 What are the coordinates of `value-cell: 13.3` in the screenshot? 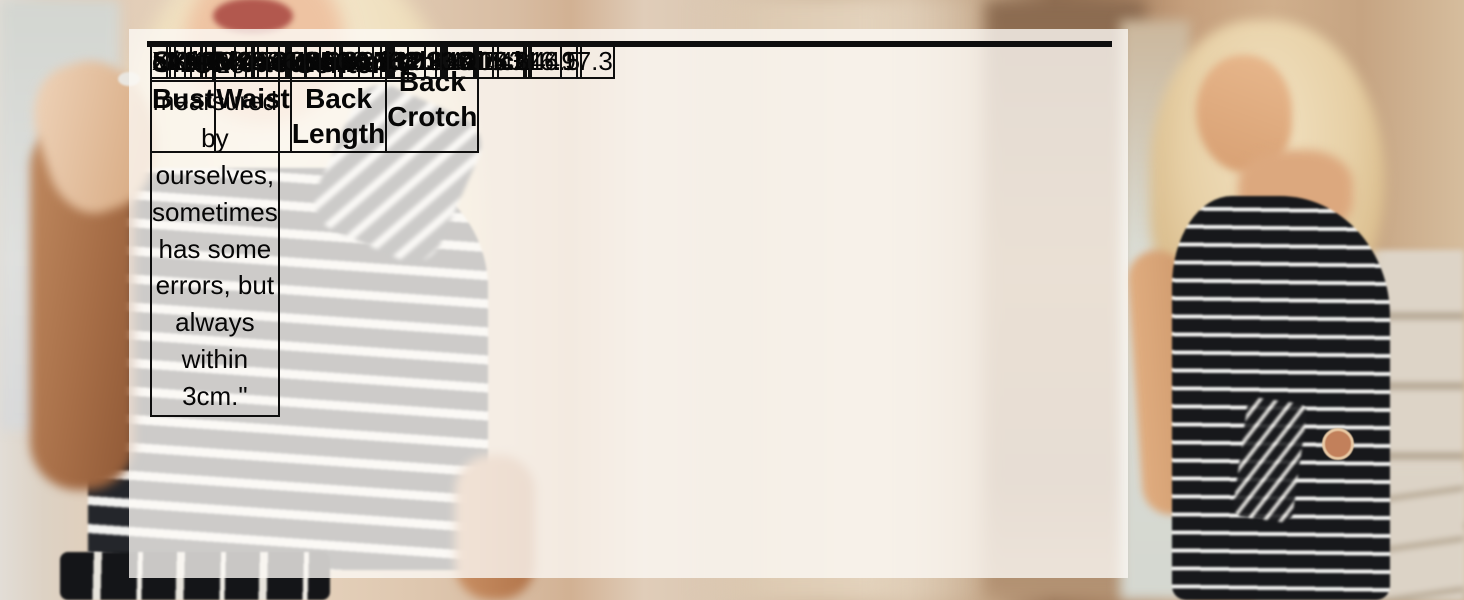 It's located at (504, 61).